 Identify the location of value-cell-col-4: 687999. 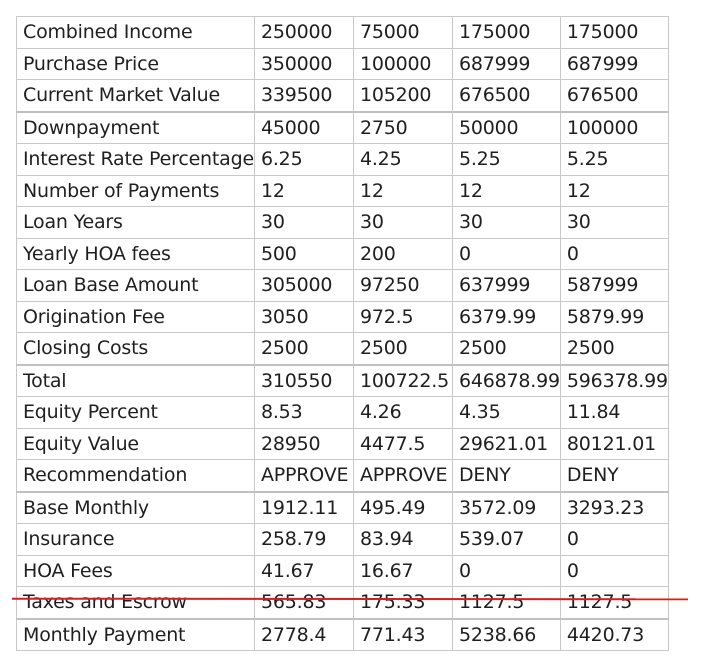
(614, 63).